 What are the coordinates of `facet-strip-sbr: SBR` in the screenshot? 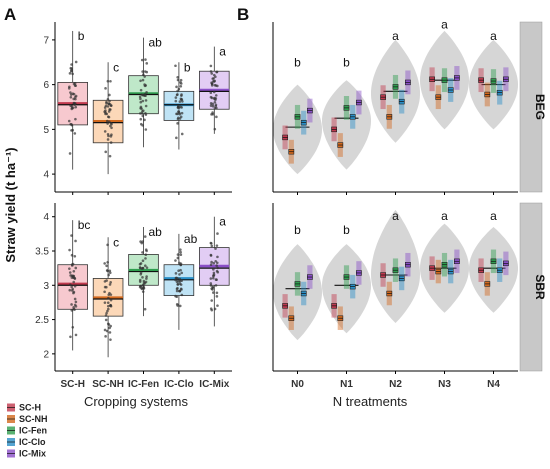 It's located at (533, 287).